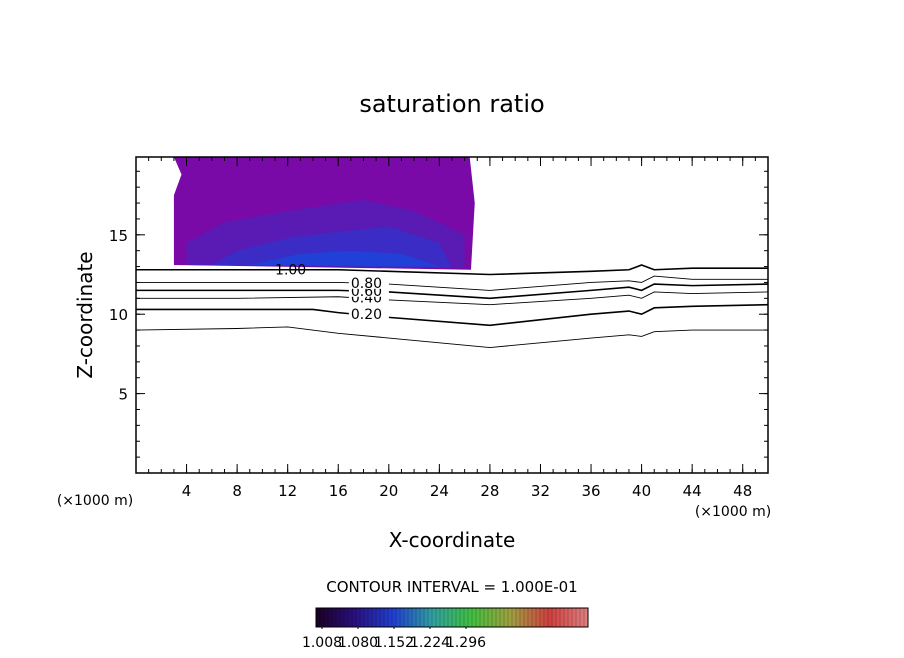  What do you see at coordinates (290, 271) in the screenshot?
I see `contour-label: 1.00` at bounding box center [290, 271].